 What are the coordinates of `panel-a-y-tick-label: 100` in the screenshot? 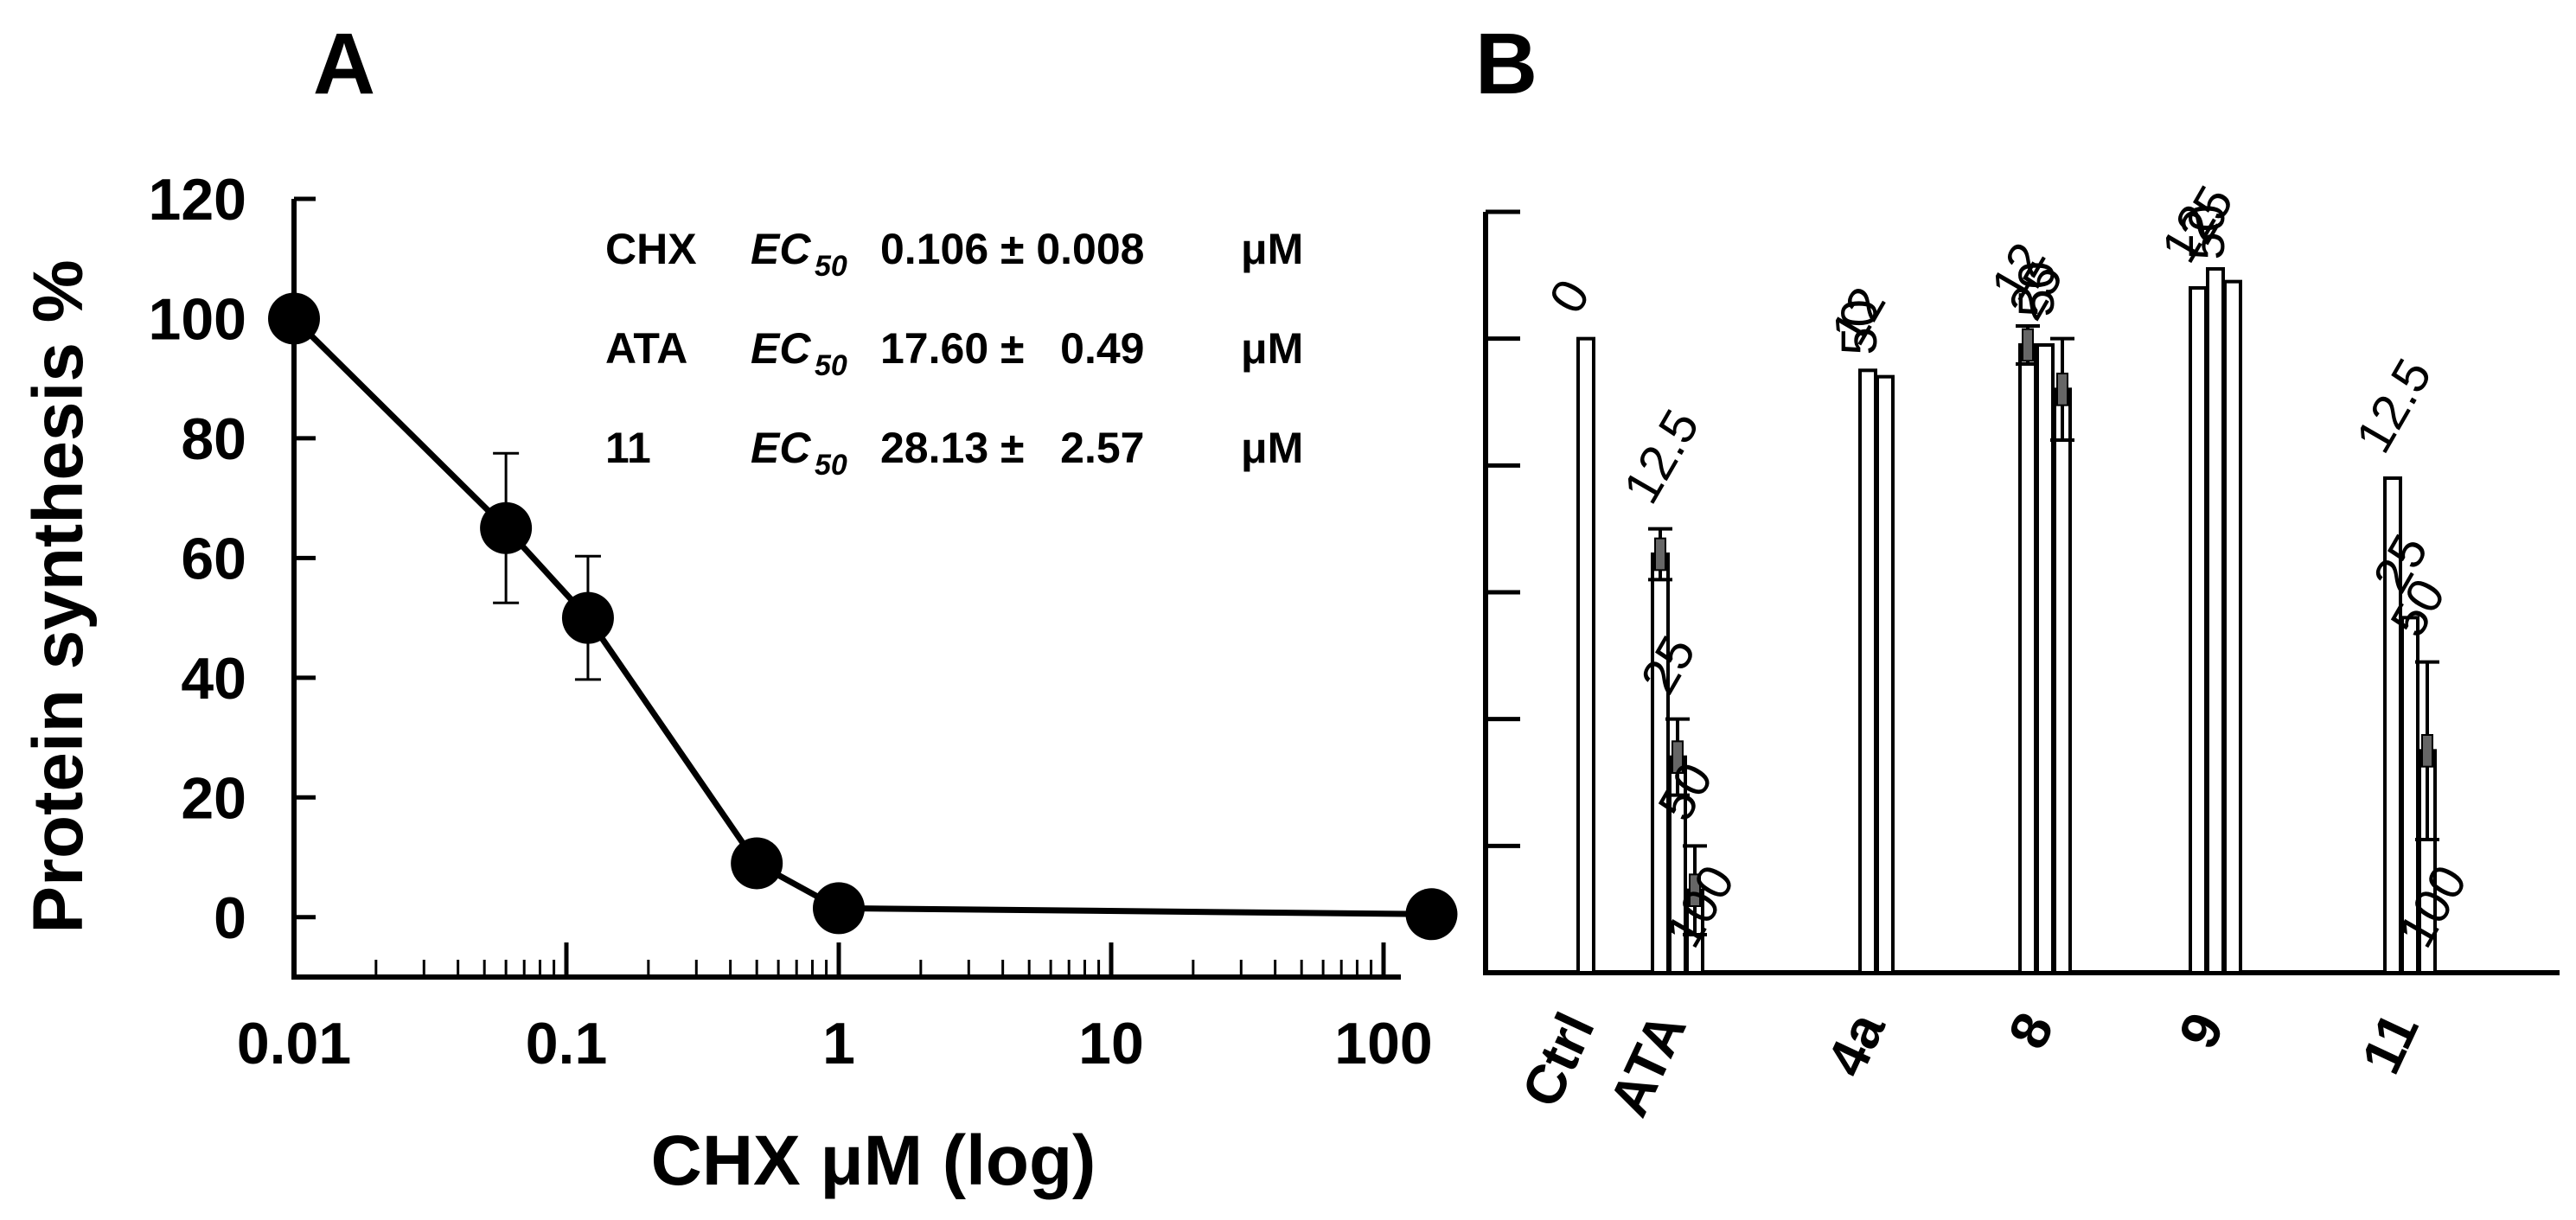 It's located at (197, 319).